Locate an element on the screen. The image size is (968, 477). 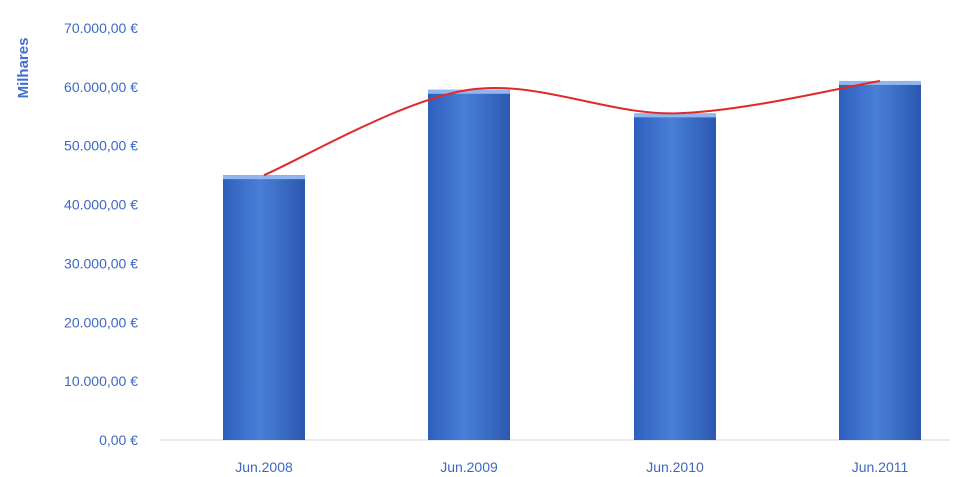
y-tick-label: 40.000,00 € is located at coordinates (101, 205).